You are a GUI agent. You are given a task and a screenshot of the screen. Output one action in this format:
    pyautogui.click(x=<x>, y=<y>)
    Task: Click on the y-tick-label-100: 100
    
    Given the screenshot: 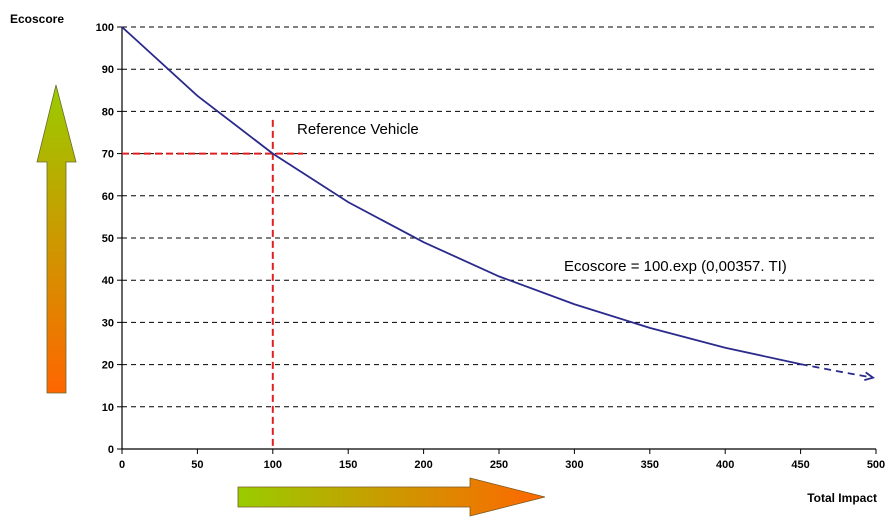 What is the action you would take?
    pyautogui.click(x=105, y=28)
    